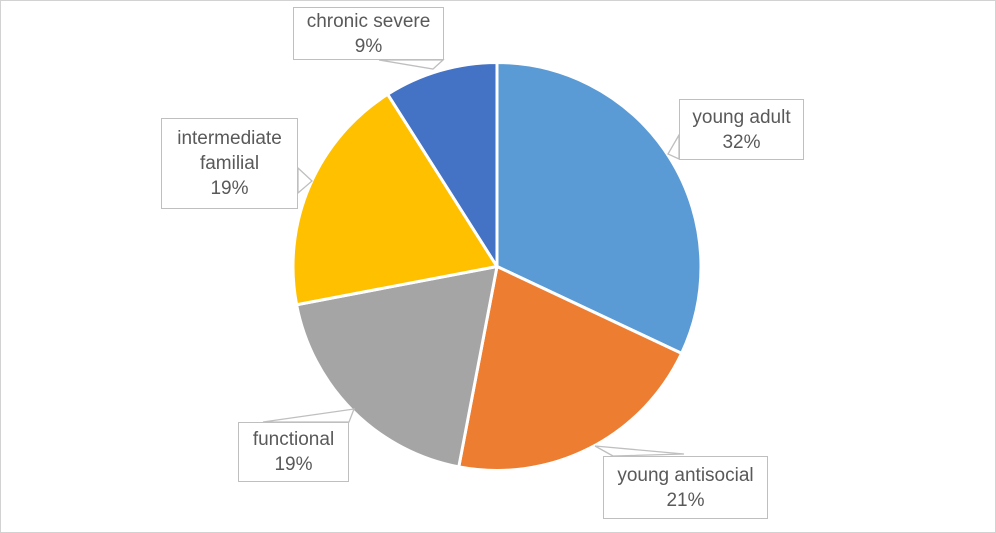 The image size is (996, 533). What do you see at coordinates (639, 451) in the screenshot?
I see `callout-pointer-young-antisocial` at bounding box center [639, 451].